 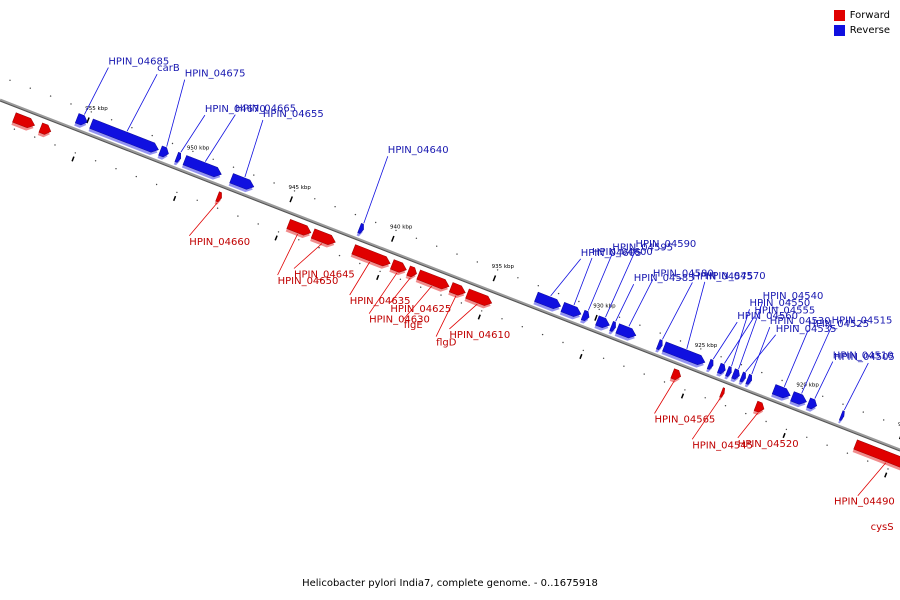 What do you see at coordinates (806, 329) in the screenshot?
I see `gene-label: HPIN_04535` at bounding box center [806, 329].